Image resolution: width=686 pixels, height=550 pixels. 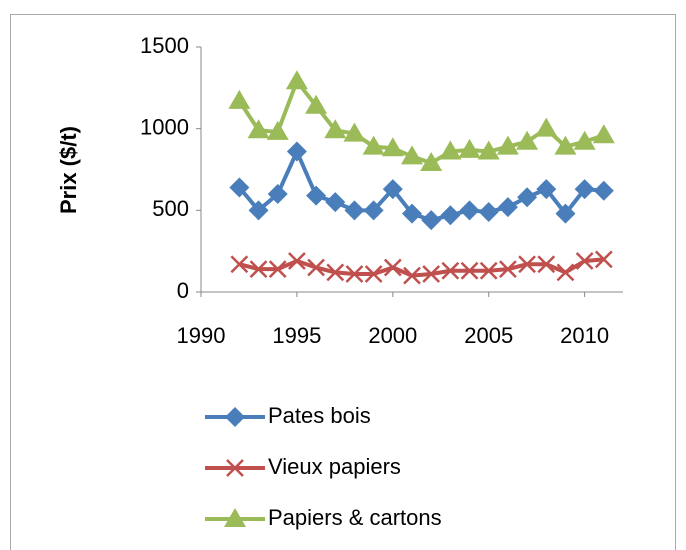 What do you see at coordinates (170, 208) in the screenshot?
I see `y-tick-label: 500` at bounding box center [170, 208].